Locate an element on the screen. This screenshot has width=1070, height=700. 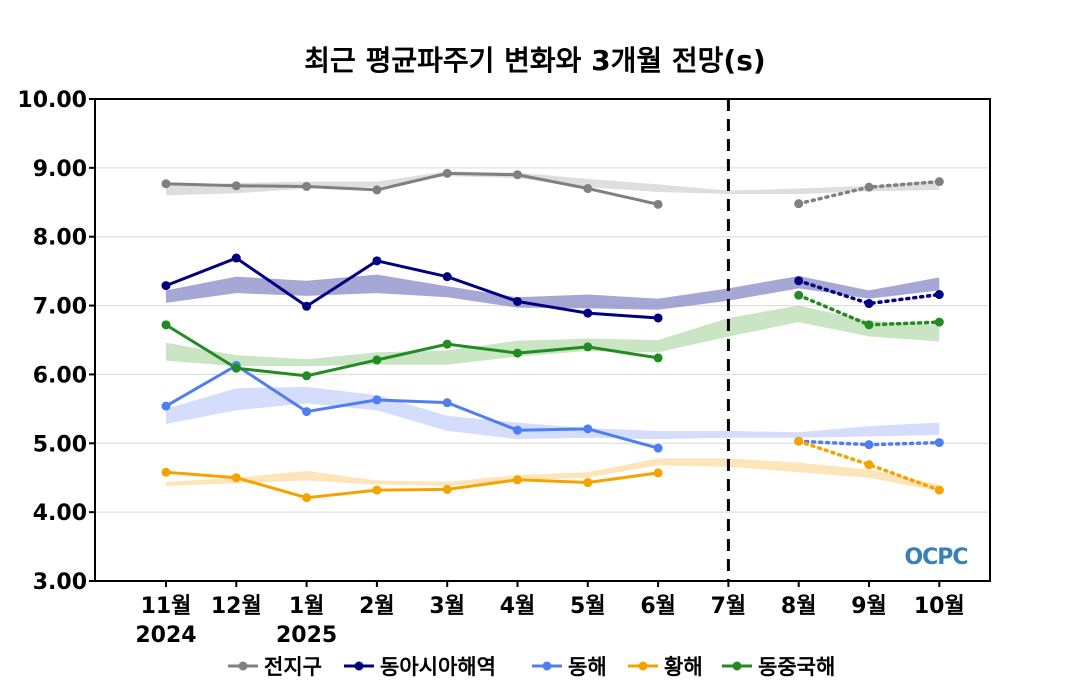
band-동해 is located at coordinates (553, 413).